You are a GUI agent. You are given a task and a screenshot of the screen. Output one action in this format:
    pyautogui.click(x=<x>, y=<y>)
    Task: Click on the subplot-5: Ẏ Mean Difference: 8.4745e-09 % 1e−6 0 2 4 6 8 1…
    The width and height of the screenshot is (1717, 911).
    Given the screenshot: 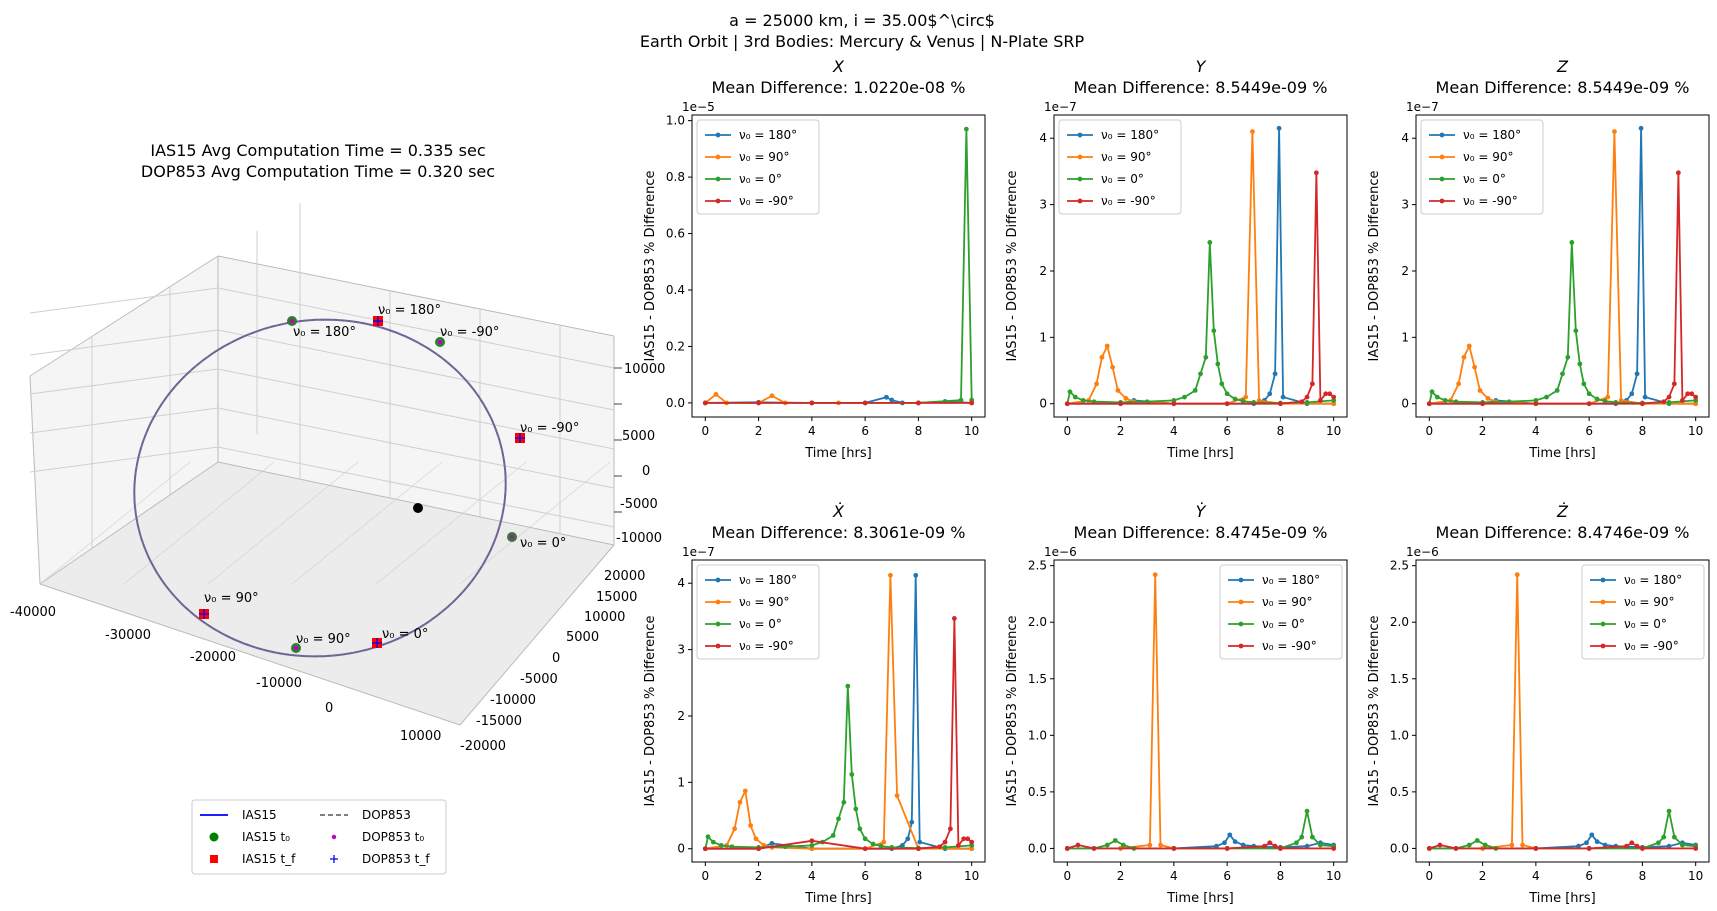 What is the action you would take?
    pyautogui.click(x=1176, y=704)
    